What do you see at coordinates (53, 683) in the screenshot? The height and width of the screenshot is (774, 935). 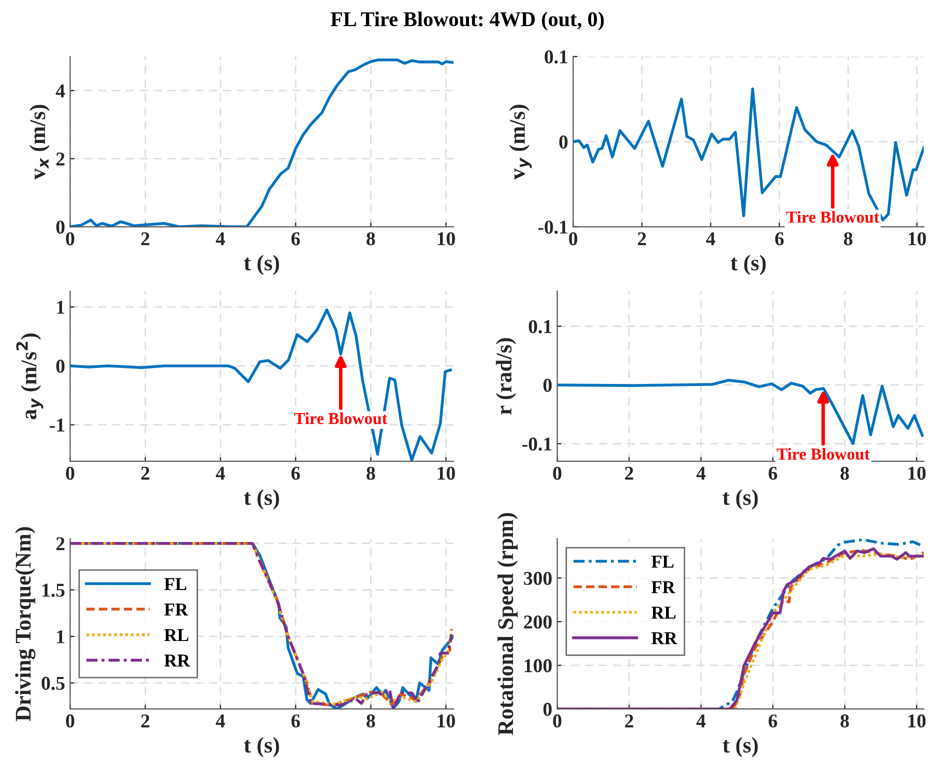 I see `y-tick-label: 0.5` at bounding box center [53, 683].